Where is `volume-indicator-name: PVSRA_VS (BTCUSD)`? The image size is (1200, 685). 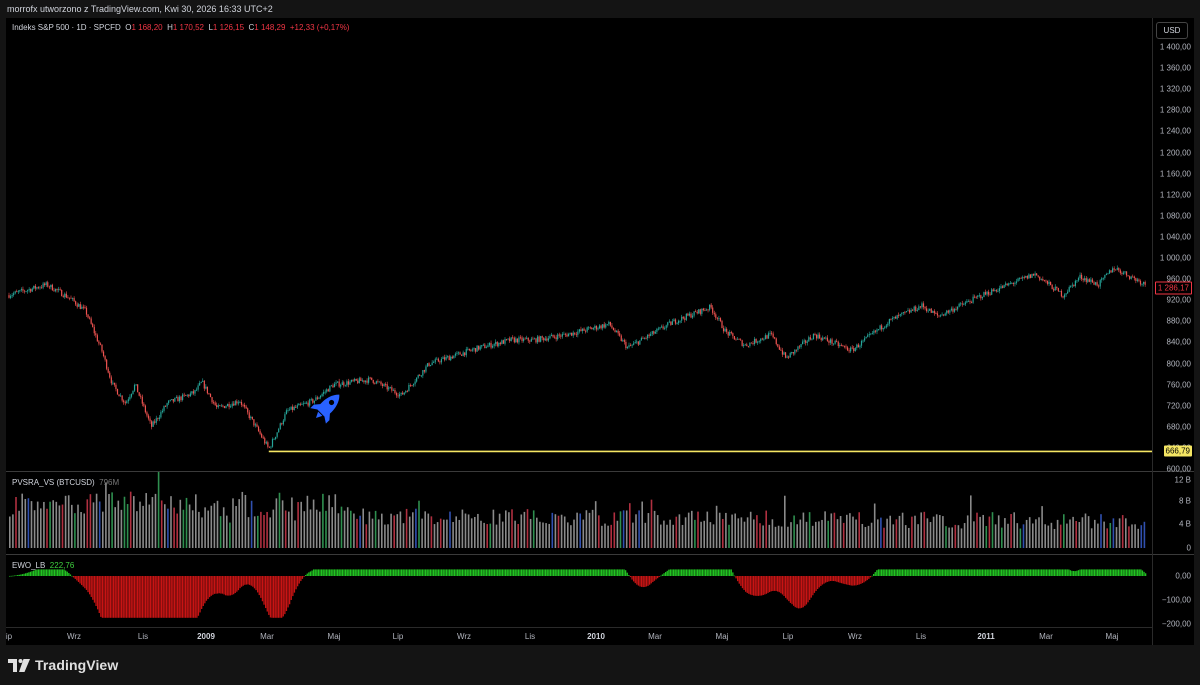 volume-indicator-name: PVSRA_VS (BTCUSD) is located at coordinates (53, 482).